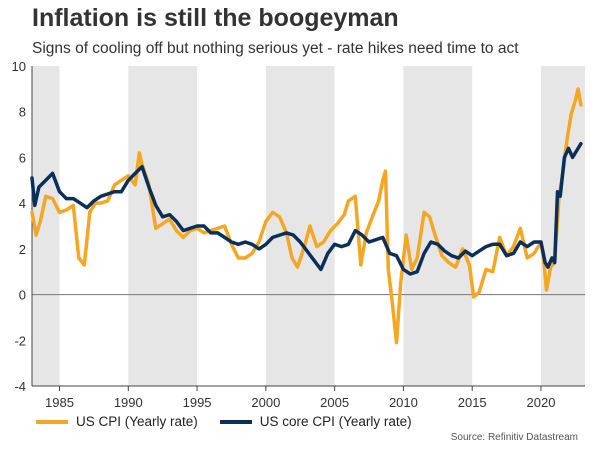 This screenshot has height=450, width=600. I want to click on y-tick-label: 2, so click(22, 249).